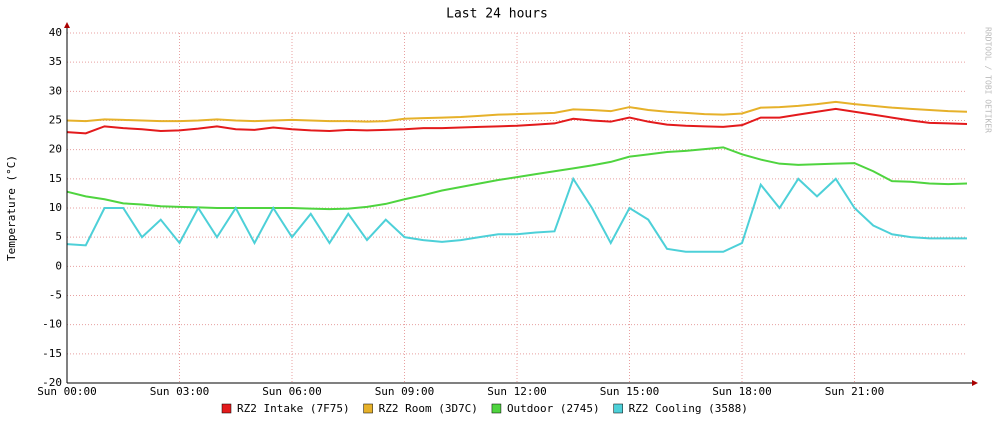 This screenshot has width=997, height=423. I want to click on watermark: RRDTOOL / TOBI OETIKER, so click(988, 80).